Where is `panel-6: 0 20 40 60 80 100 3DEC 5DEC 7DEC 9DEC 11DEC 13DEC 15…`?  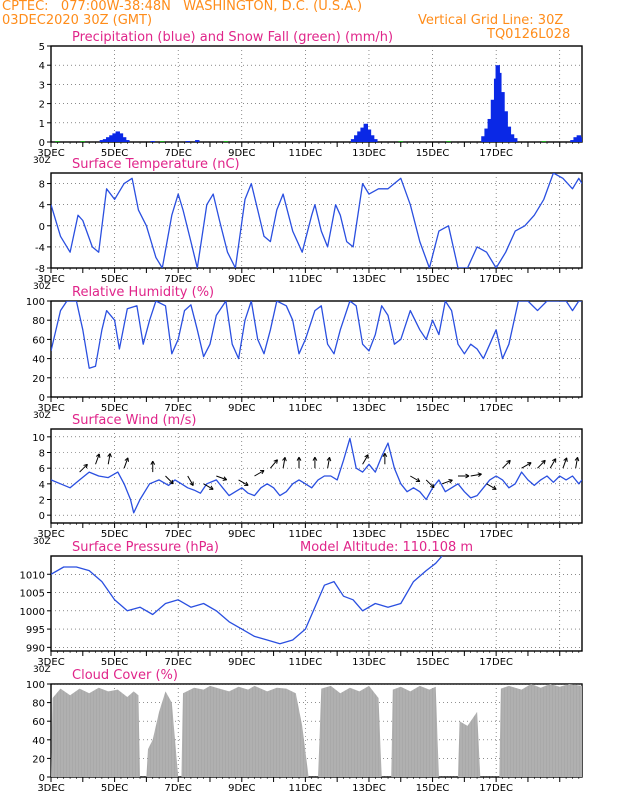 panel-6: 0 20 40 60 80 100 3DEC 5DEC 7DEC 9DEC 11DEC 13DEC 15… is located at coordinates (304, 731).